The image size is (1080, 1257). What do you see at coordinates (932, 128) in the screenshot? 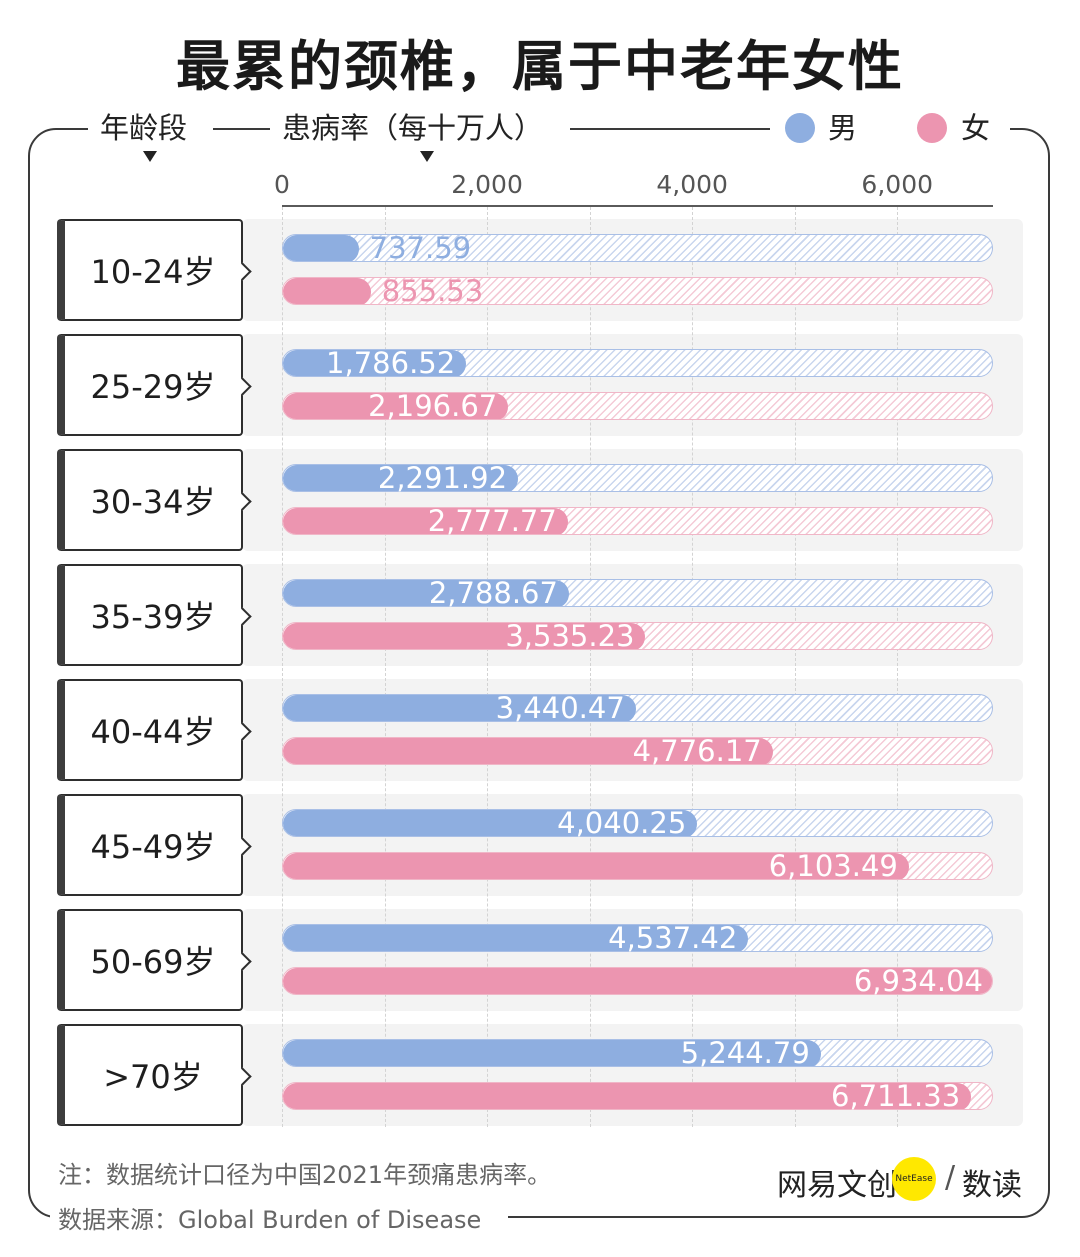
I see `legend-female-dot-icon` at bounding box center [932, 128].